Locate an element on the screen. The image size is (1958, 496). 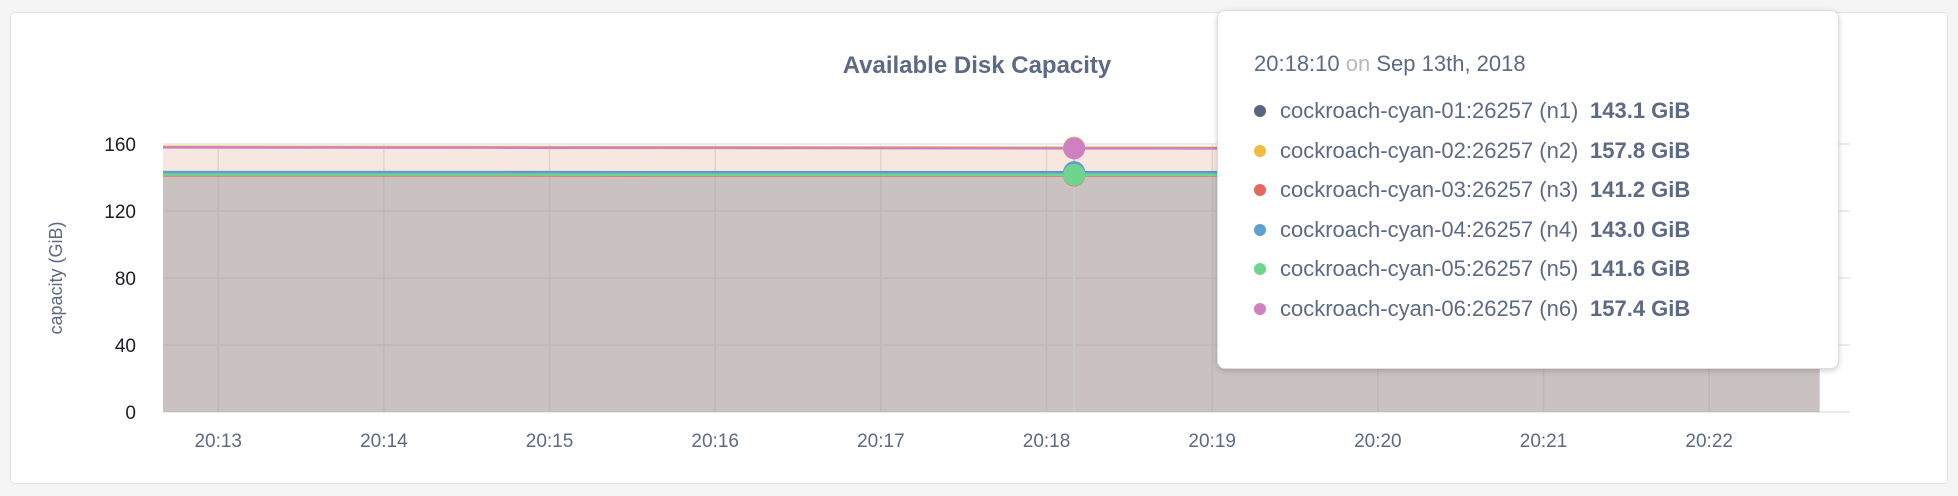
tooltip-header: 20:18:10 on Sep 13th, 2018 is located at coordinates (1390, 64).